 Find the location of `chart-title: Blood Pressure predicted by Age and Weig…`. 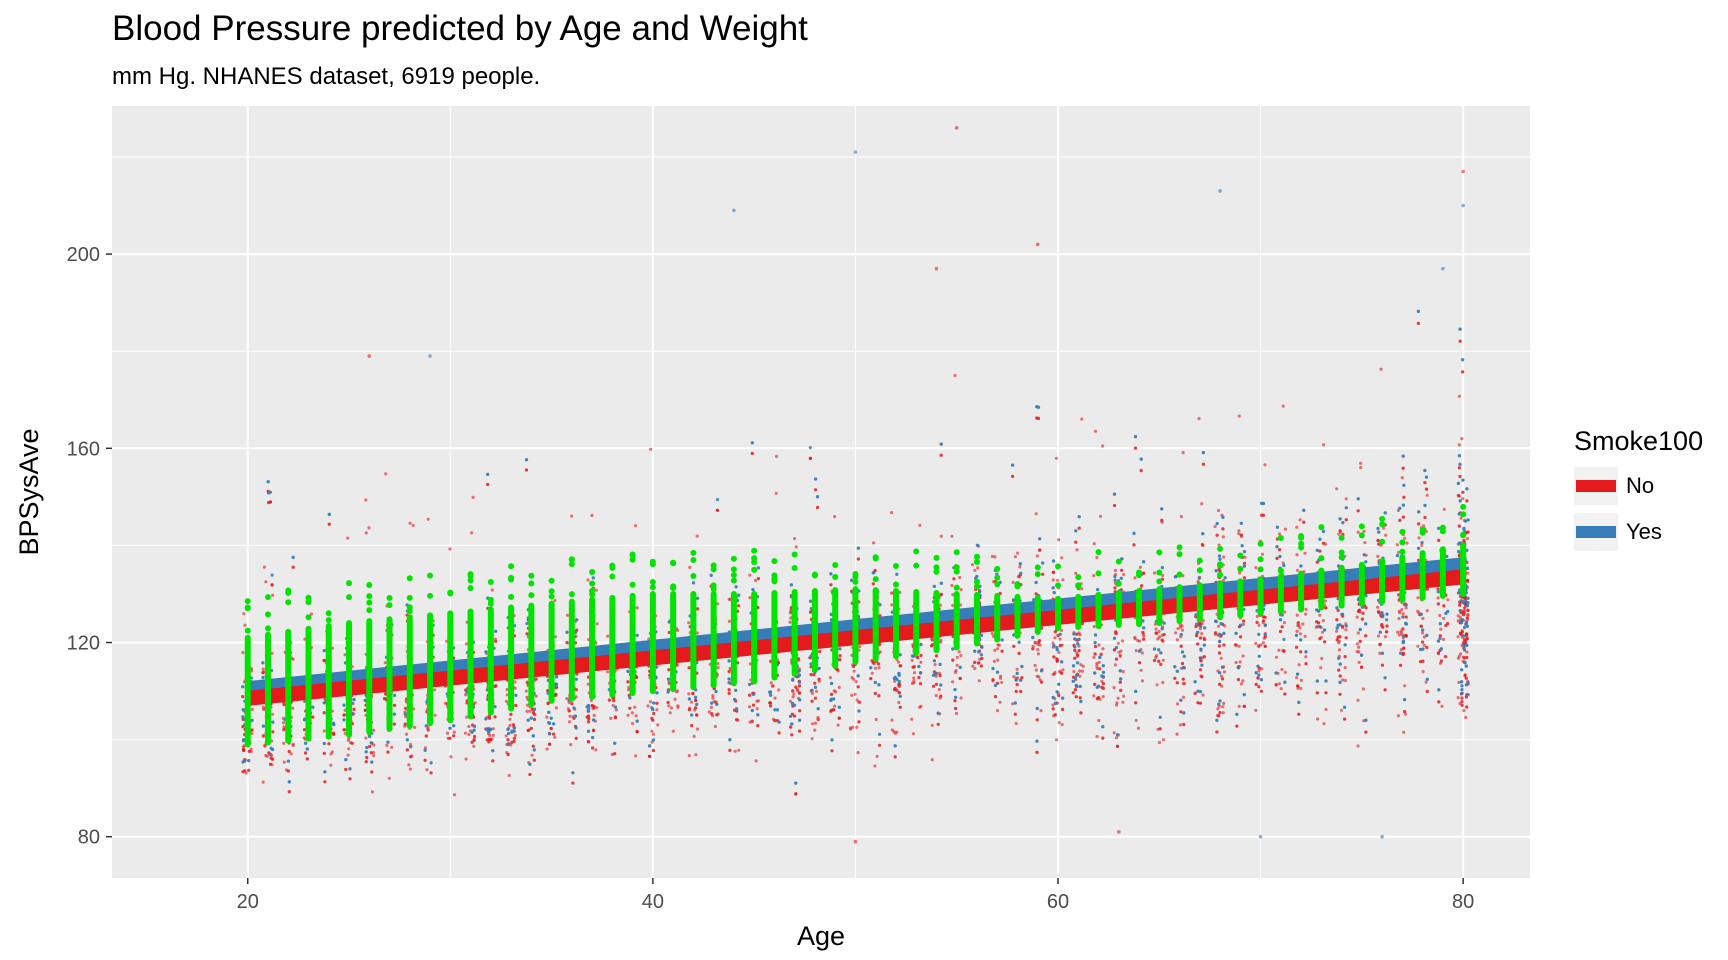

chart-title: Blood Pressure predicted by Age and Weig… is located at coordinates (460, 28).